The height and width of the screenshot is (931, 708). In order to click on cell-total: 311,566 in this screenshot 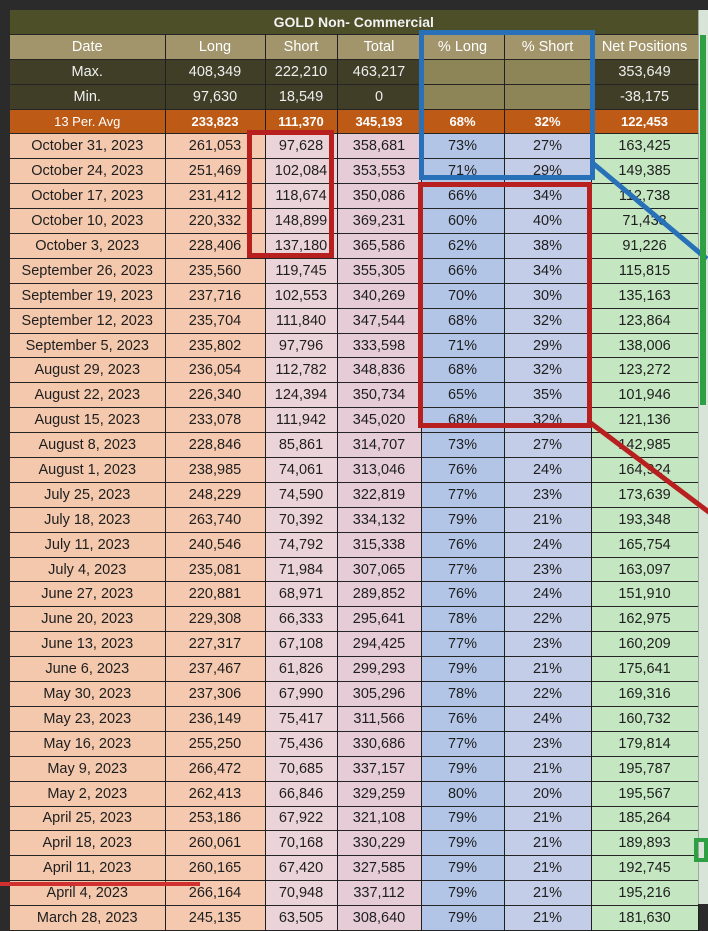, I will do `click(379, 719)`.